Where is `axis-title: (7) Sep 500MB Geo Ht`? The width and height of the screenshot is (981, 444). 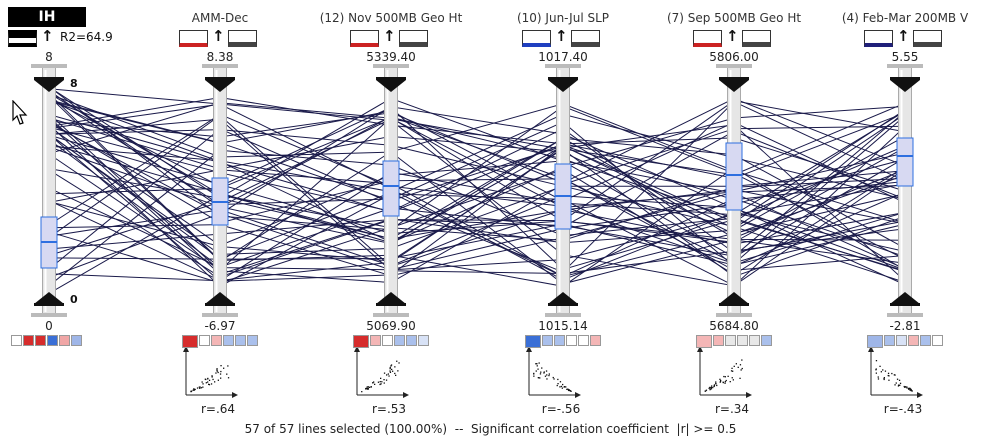
axis-title: (7) Sep 500MB Geo Ht is located at coordinates (734, 18).